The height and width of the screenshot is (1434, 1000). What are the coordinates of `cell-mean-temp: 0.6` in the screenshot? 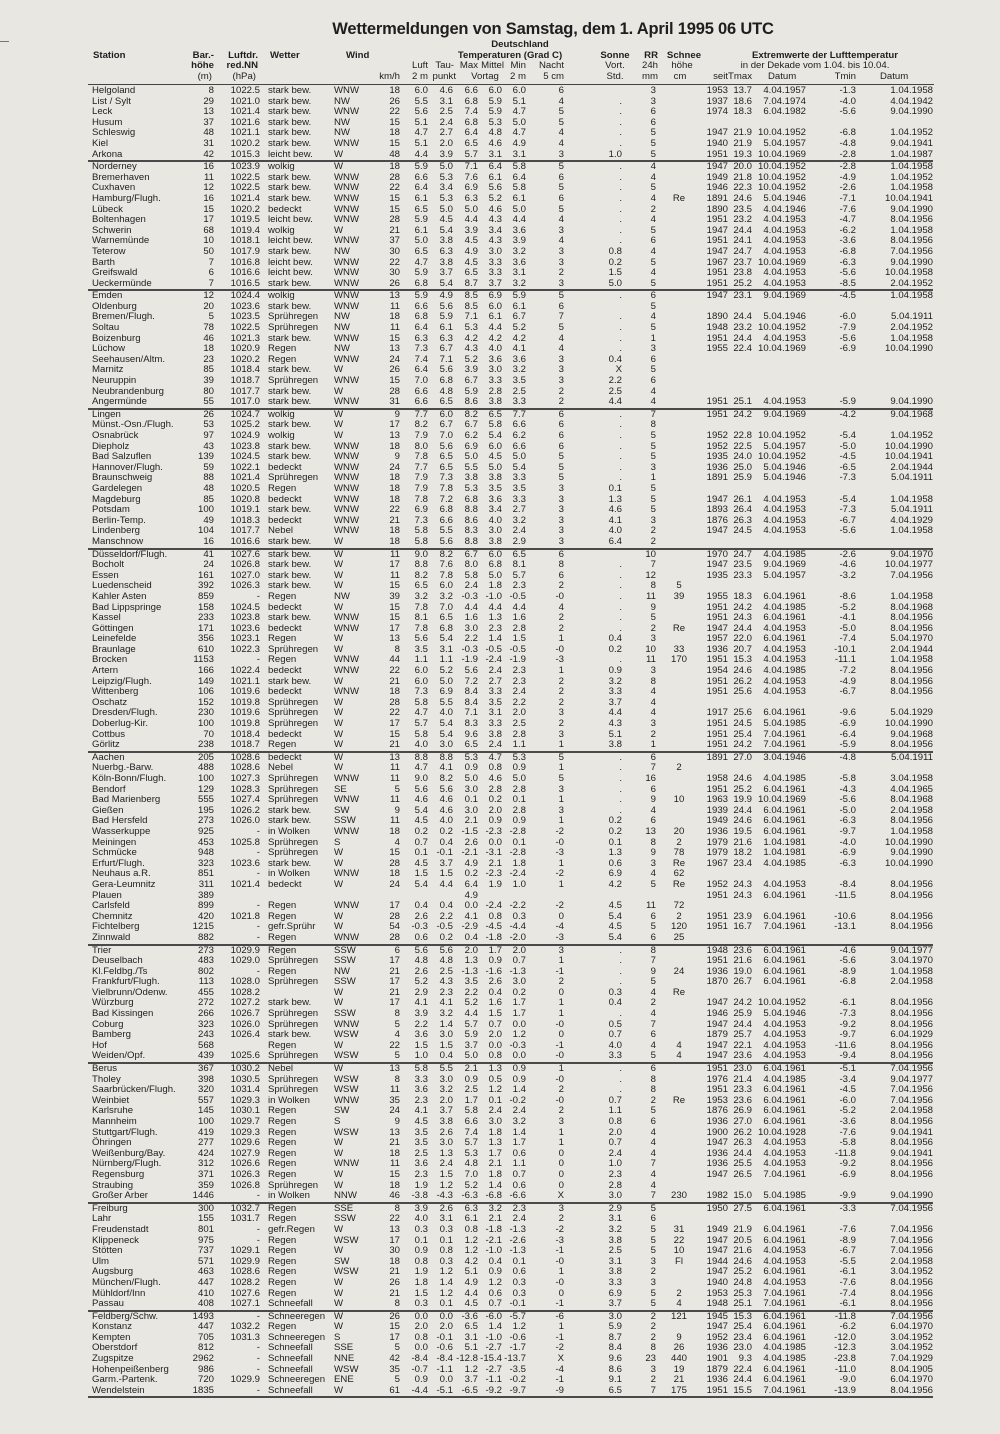 It's located at (495, 1293).